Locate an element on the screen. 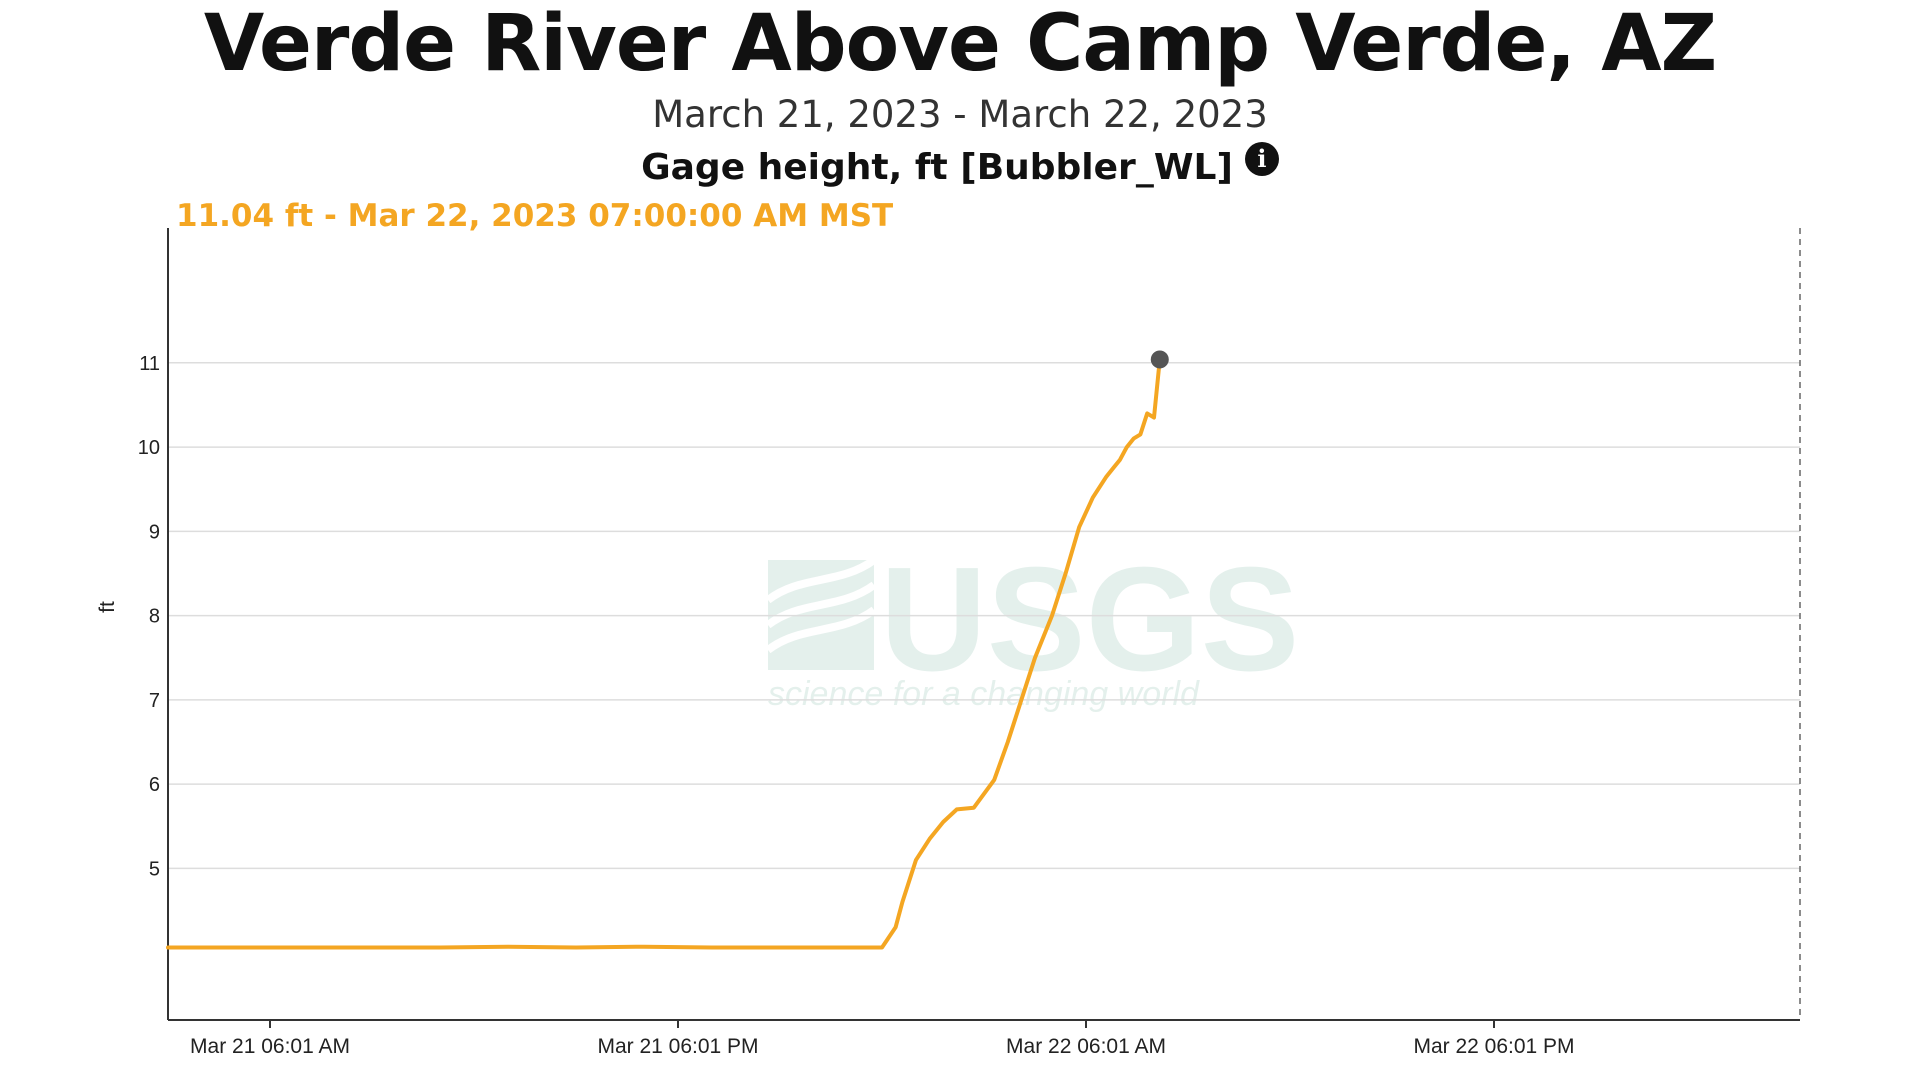  x-tick-label: Mar 21 06:01 AM is located at coordinates (270, 1046).